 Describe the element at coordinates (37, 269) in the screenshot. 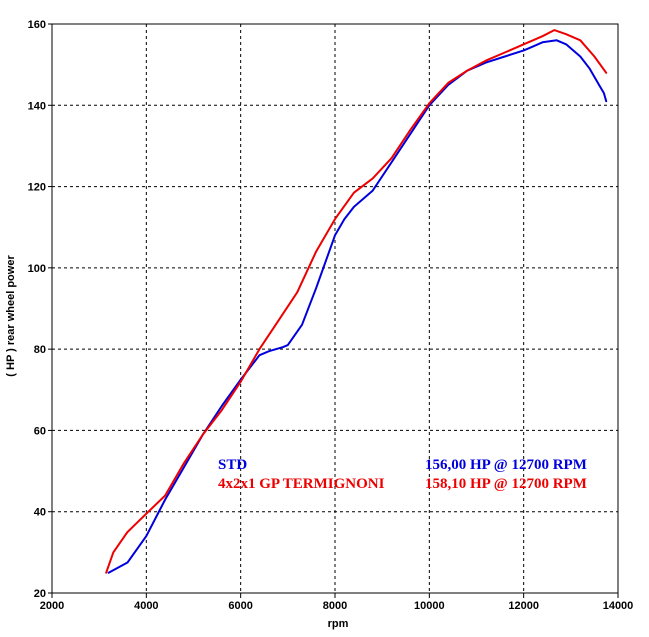

I see `y-tick-label-100: 100` at that location.